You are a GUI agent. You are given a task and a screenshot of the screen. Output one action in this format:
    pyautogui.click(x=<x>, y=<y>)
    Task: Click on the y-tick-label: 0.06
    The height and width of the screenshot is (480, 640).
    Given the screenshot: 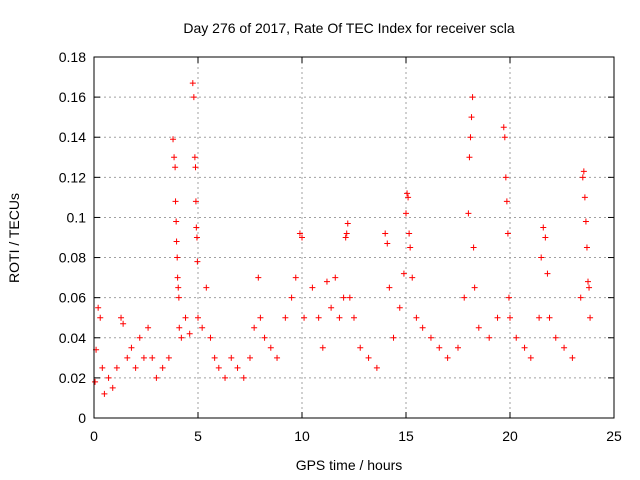 What is the action you would take?
    pyautogui.click(x=72, y=298)
    